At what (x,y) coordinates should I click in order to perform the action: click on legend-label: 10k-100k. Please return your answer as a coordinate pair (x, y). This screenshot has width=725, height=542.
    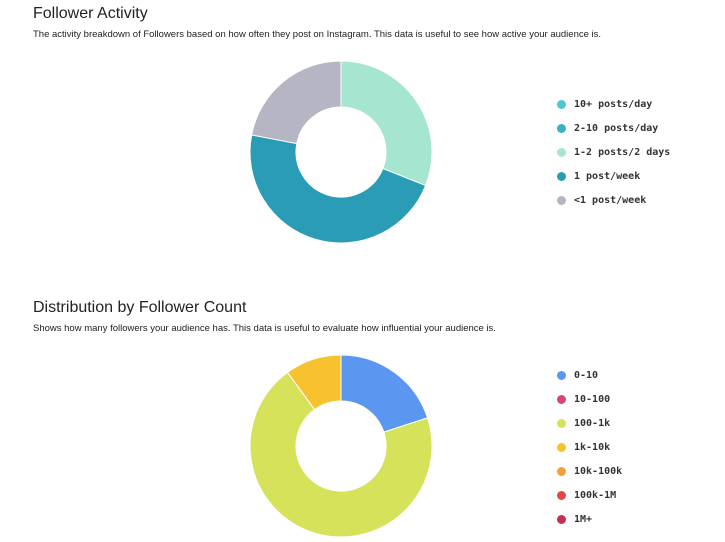
    Looking at the image, I should click on (598, 471).